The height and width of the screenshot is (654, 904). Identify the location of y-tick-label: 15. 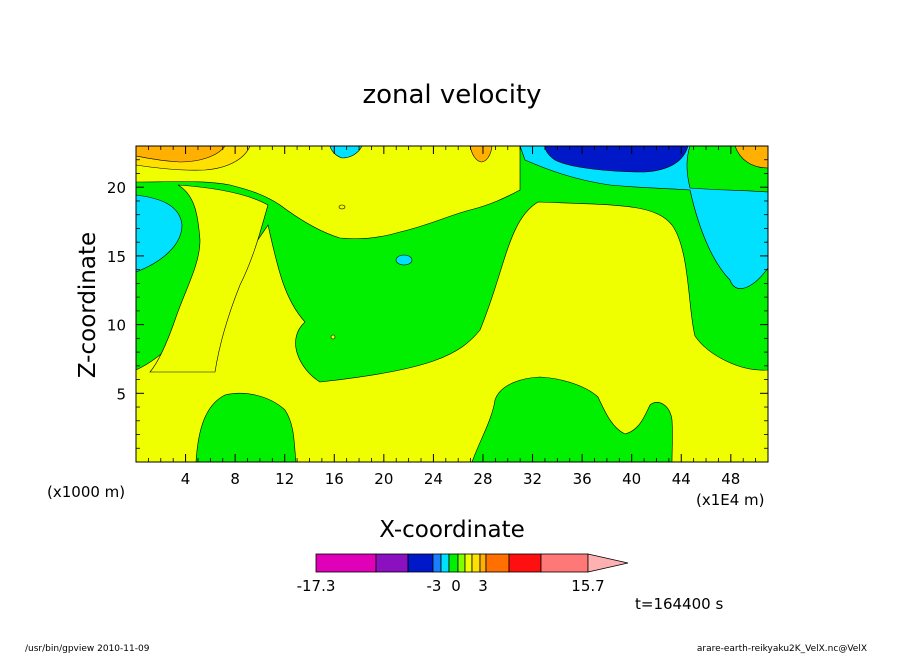
(116, 257).